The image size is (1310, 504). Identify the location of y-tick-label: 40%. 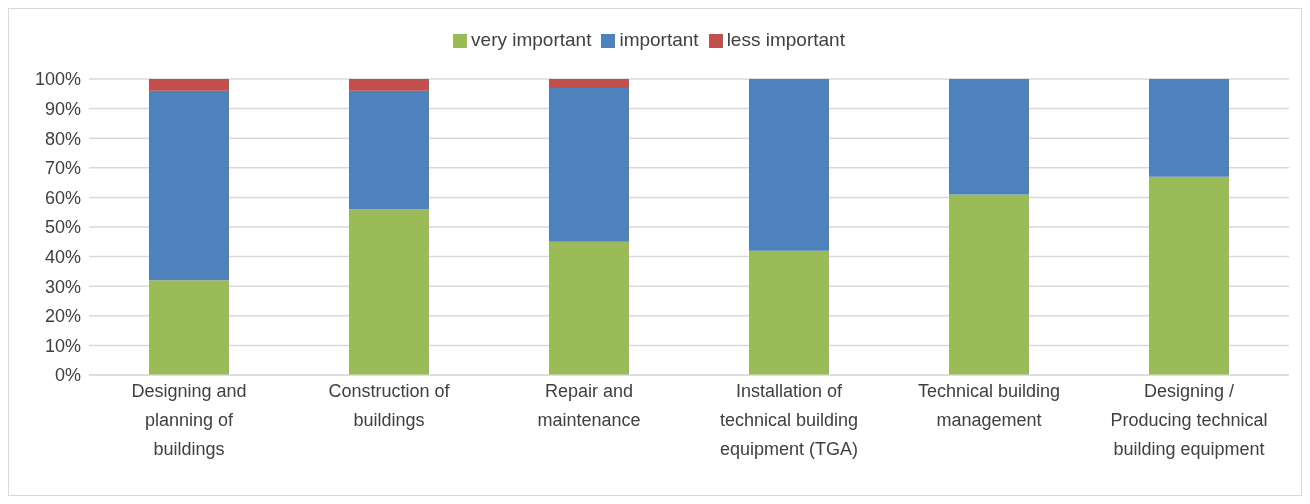
(62, 256).